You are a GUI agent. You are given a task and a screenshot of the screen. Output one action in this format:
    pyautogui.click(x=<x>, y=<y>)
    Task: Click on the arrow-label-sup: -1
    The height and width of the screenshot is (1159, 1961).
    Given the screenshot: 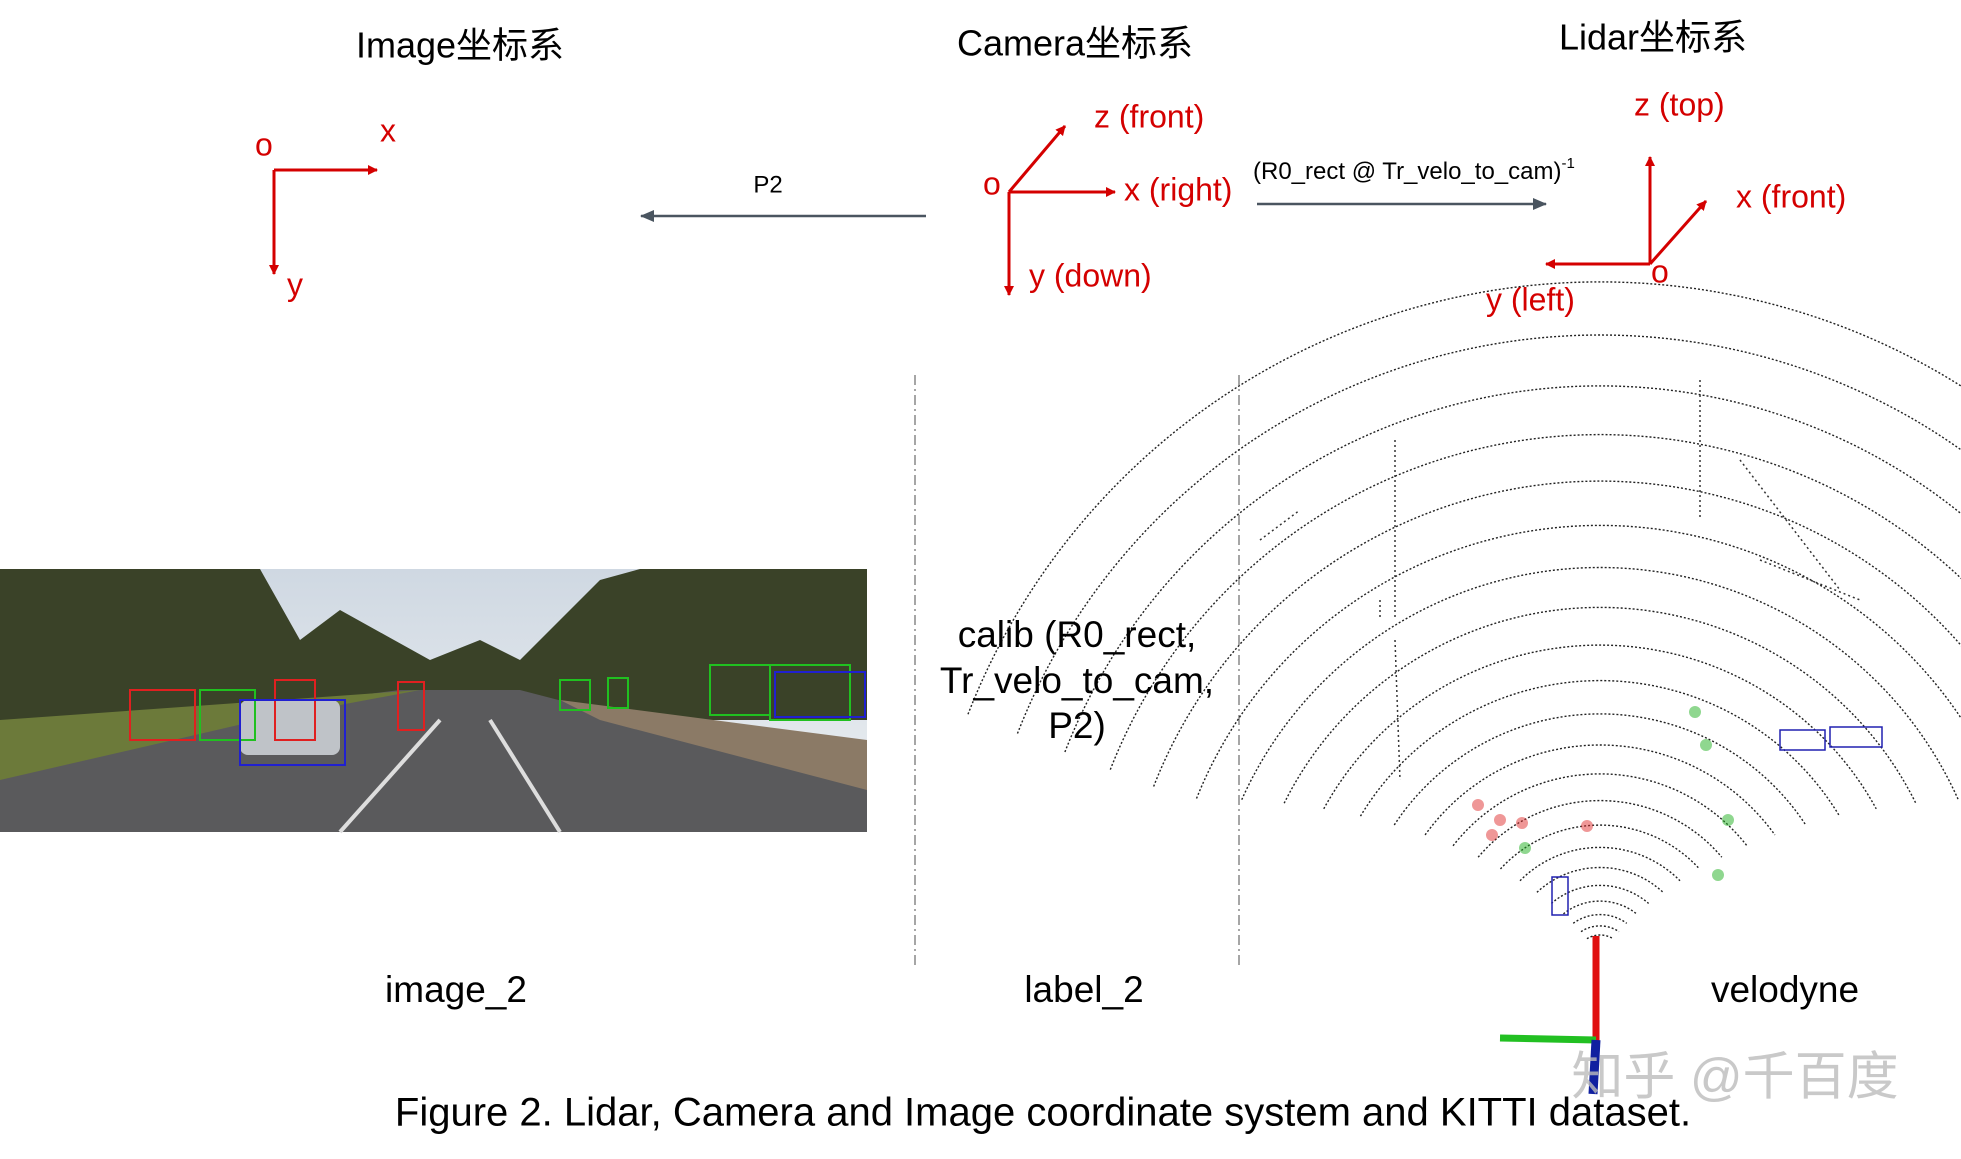 What is the action you would take?
    pyautogui.click(x=1567, y=163)
    